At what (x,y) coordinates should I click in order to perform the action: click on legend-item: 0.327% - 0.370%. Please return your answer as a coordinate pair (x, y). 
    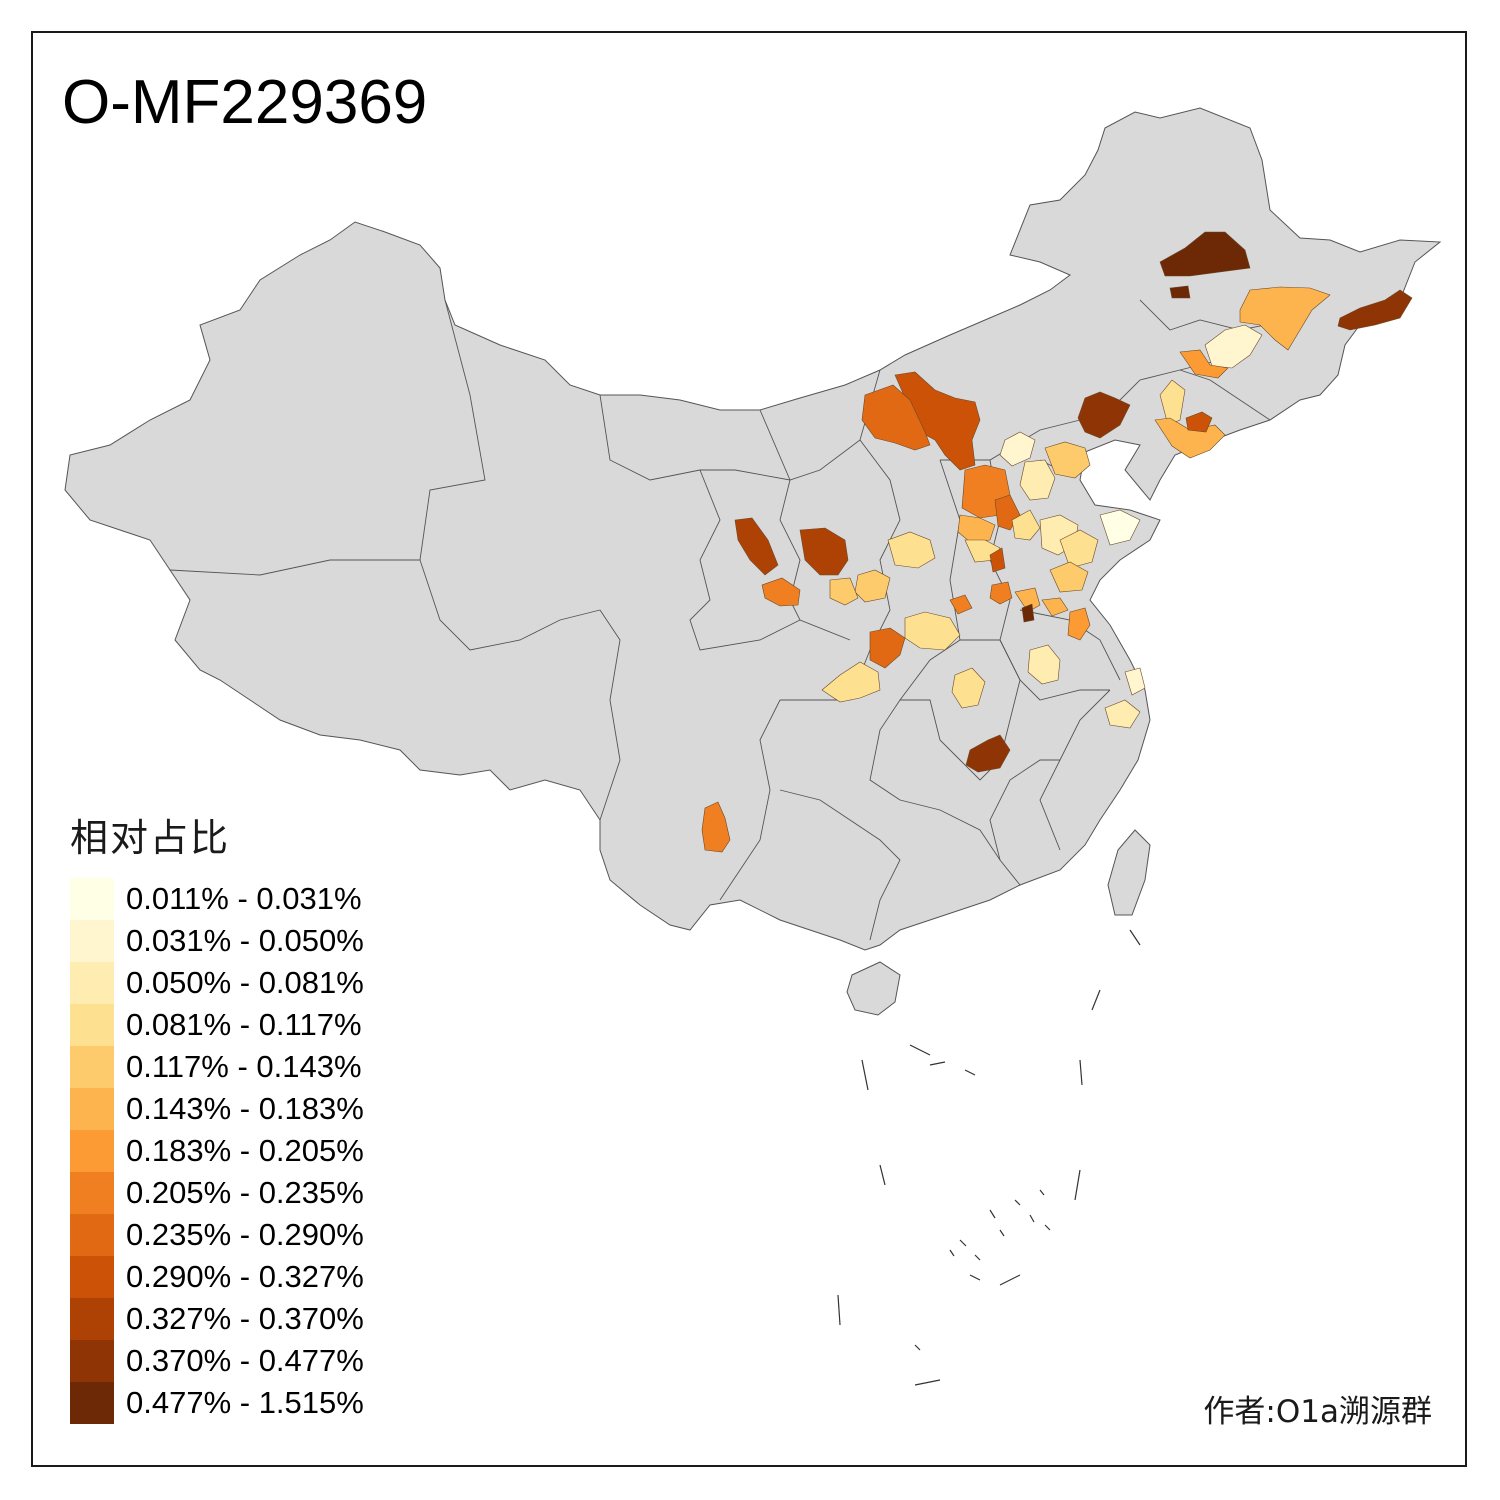
    Looking at the image, I should click on (217, 1318).